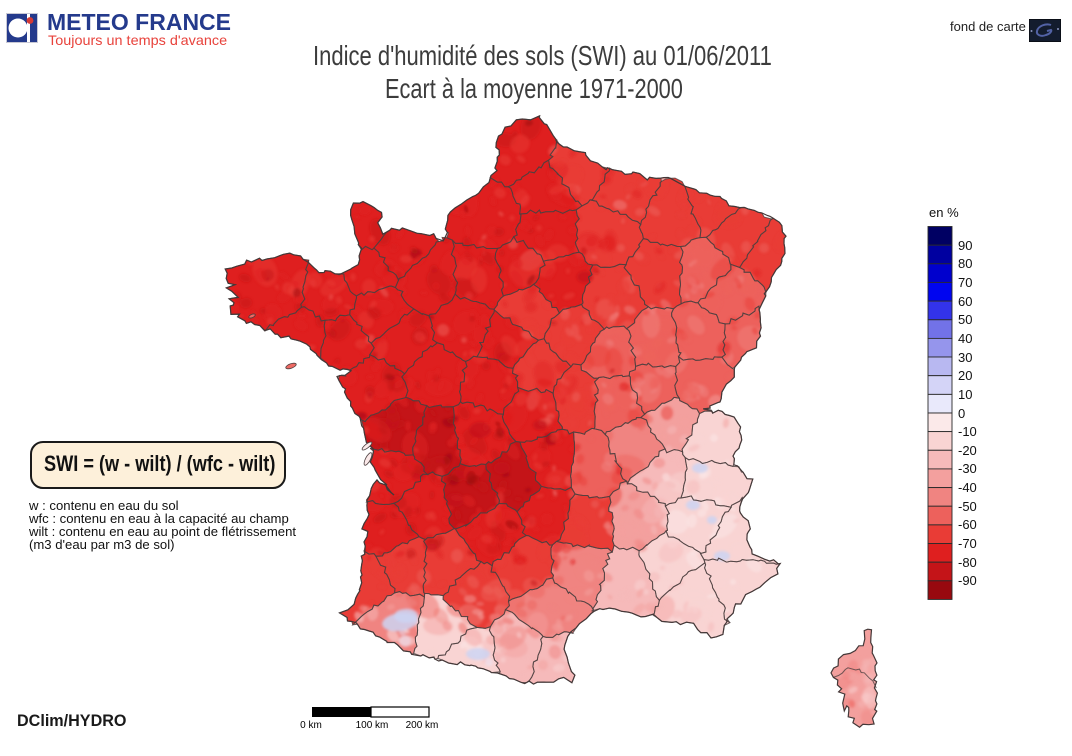 The height and width of the screenshot is (756, 1072). Describe the element at coordinates (311, 725) in the screenshot. I see `svg-text: 0 km` at that location.